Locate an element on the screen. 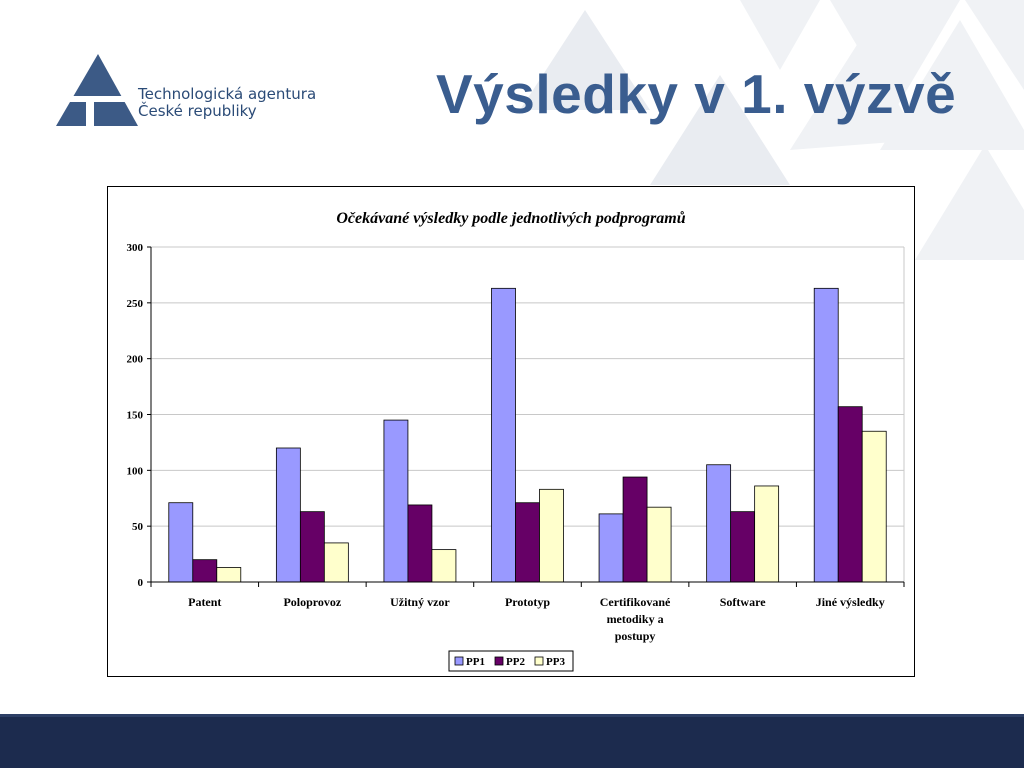 This screenshot has width=1024, height=768. x-tick-label: Užitný vzor is located at coordinates (420, 602).